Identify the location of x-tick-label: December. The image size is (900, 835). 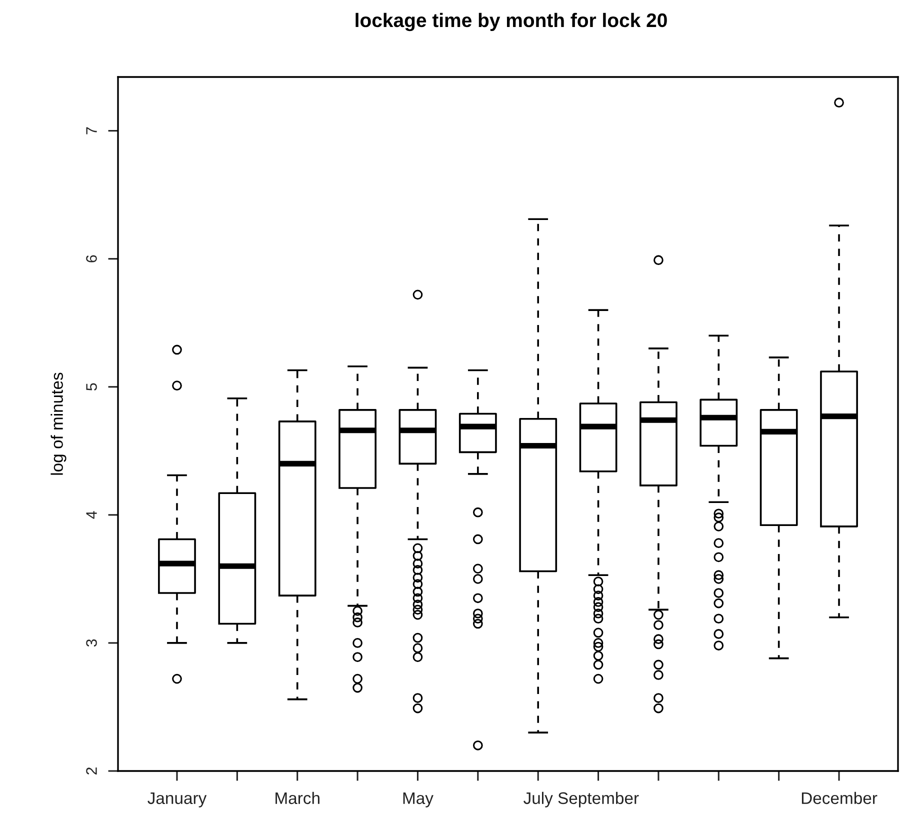
(840, 798).